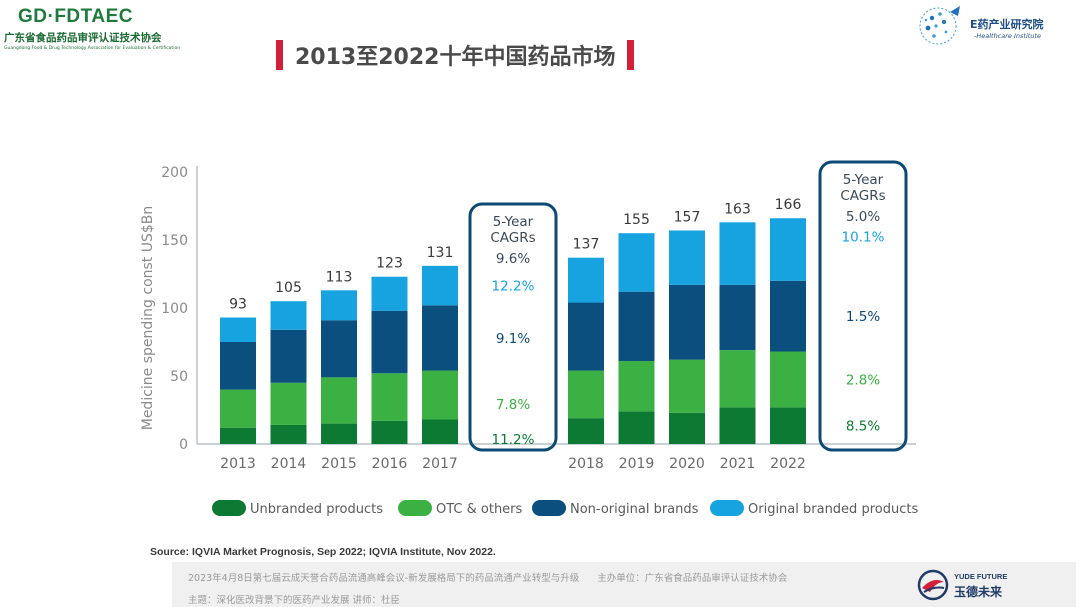 The image size is (1080, 607). What do you see at coordinates (687, 217) in the screenshot?
I see `bar-total-label: 157` at bounding box center [687, 217].